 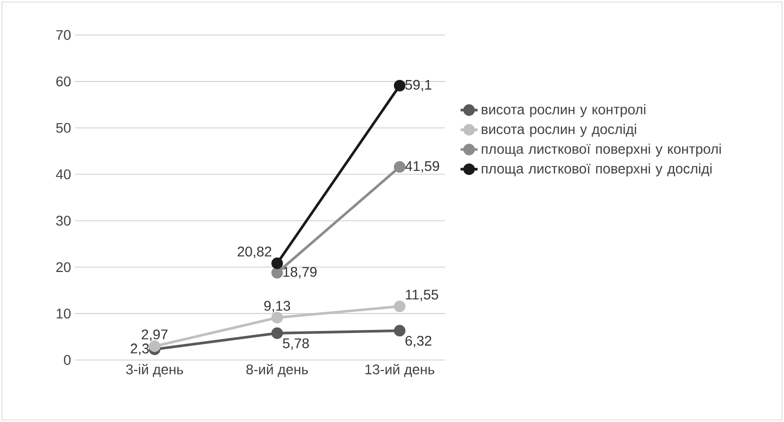 What do you see at coordinates (63, 81) in the screenshot?
I see `y-tick-label: 60` at bounding box center [63, 81].